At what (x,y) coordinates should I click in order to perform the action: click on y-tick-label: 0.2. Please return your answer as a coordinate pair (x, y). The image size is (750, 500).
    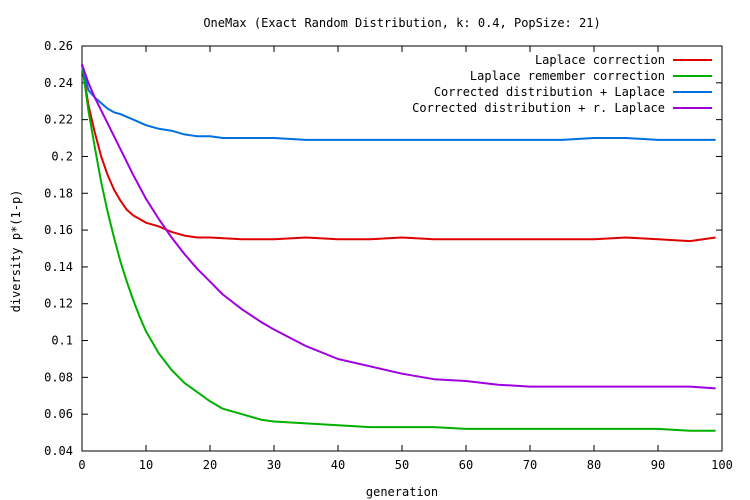
    Looking at the image, I should click on (62, 156).